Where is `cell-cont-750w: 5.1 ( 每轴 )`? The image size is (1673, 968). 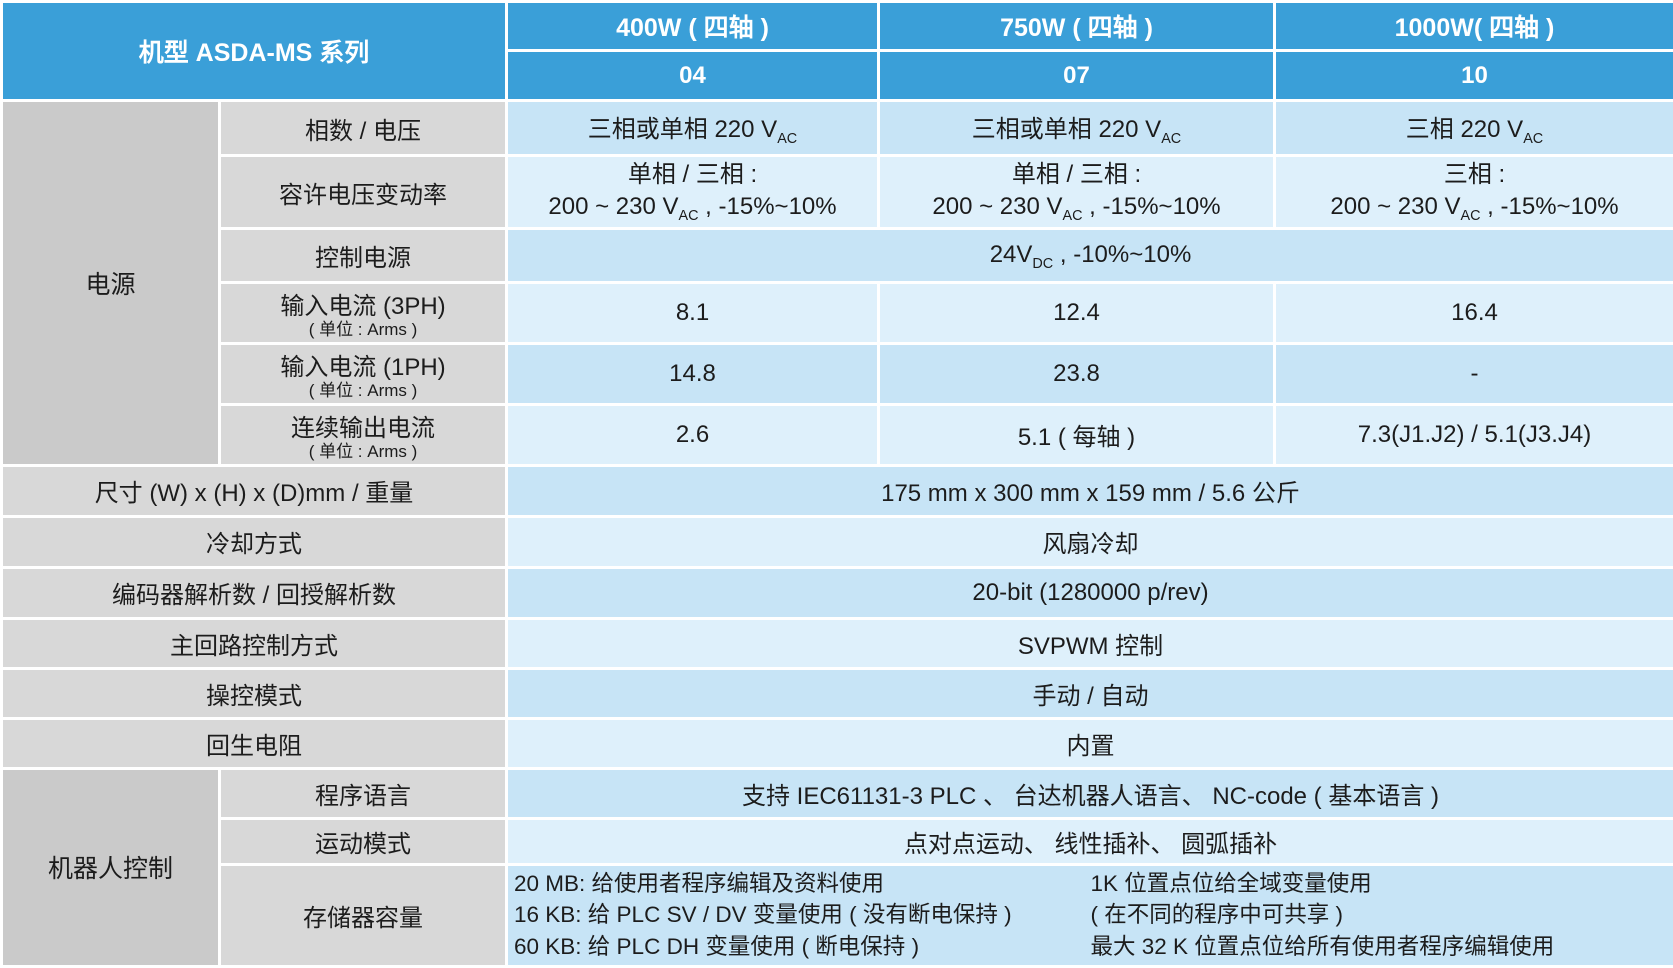
cell-cont-750w: 5.1 ( 每轴 ) is located at coordinates (1077, 434).